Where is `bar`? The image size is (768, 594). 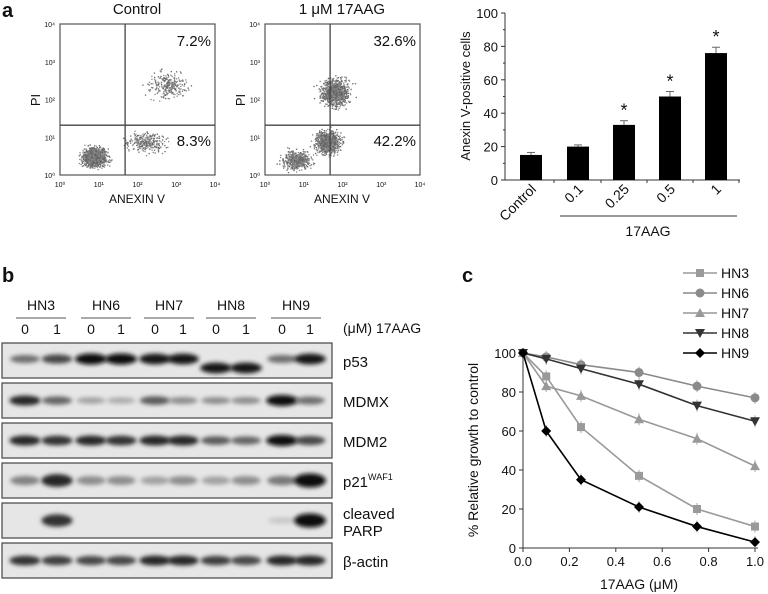
bar is located at coordinates (578, 163).